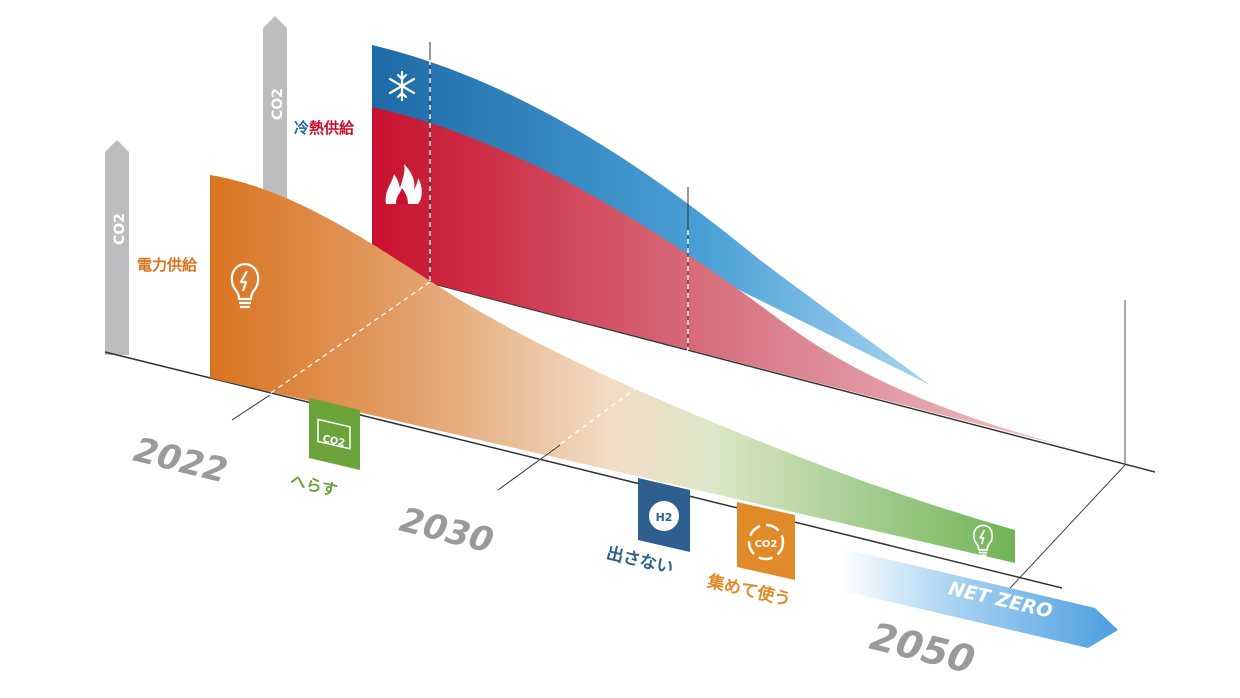 This screenshot has height=698, width=1240. I want to click on capture-use-icon-text: CO2, so click(766, 544).